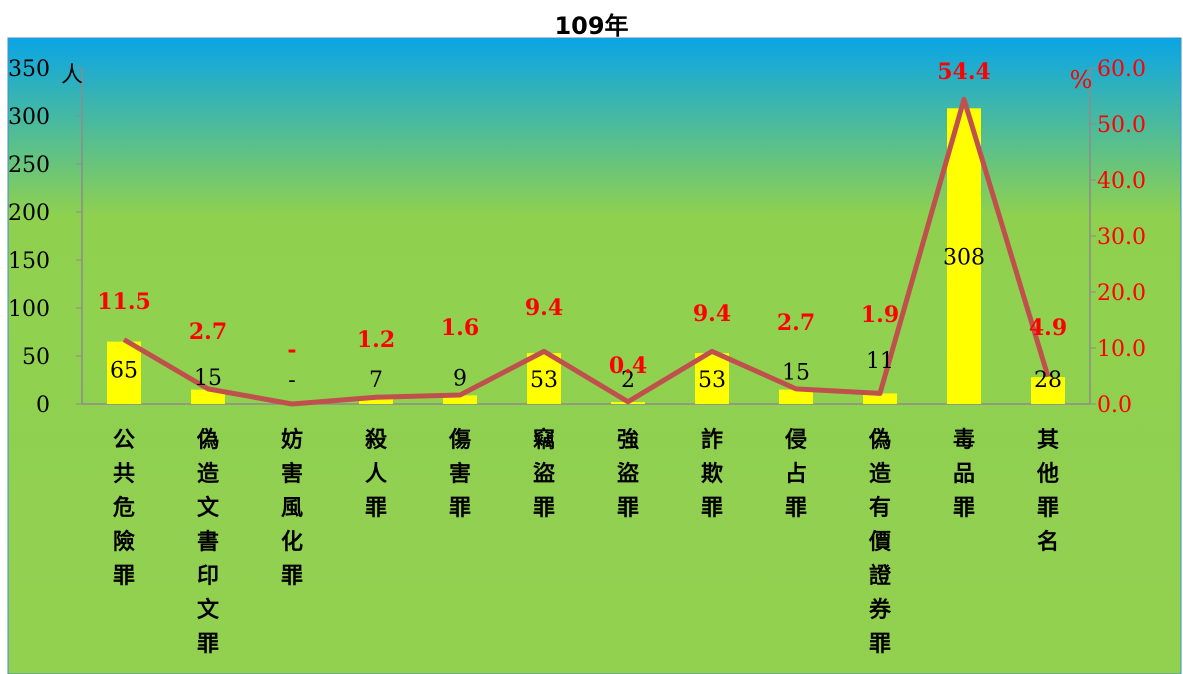 The height and width of the screenshot is (674, 1183). What do you see at coordinates (29, 117) in the screenshot?
I see `left-tick-label: 300` at bounding box center [29, 117].